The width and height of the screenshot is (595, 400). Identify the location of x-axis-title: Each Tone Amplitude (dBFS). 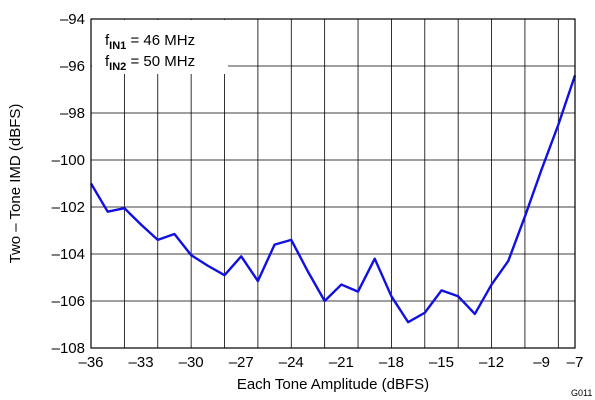
(333, 384).